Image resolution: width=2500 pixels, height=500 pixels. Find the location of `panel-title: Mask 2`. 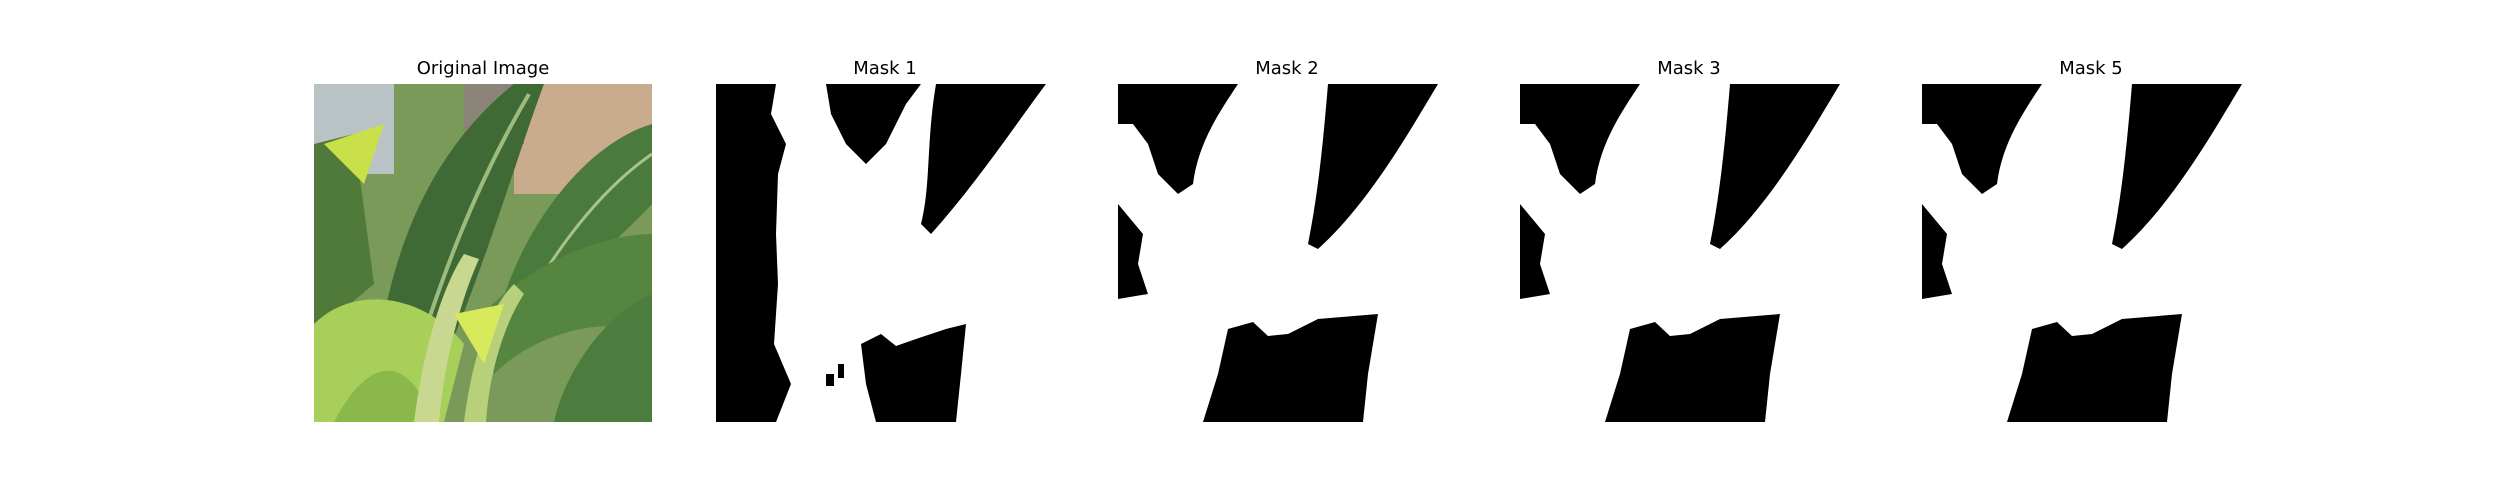

panel-title: Mask 2 is located at coordinates (1287, 68).